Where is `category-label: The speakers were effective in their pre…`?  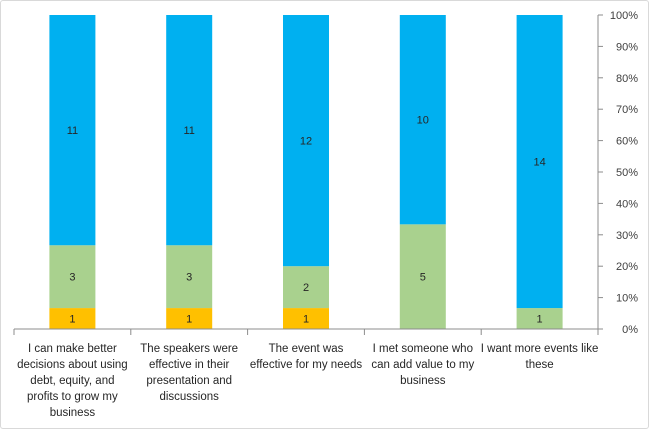 category-label: The speakers were effective in their pre… is located at coordinates (189, 373).